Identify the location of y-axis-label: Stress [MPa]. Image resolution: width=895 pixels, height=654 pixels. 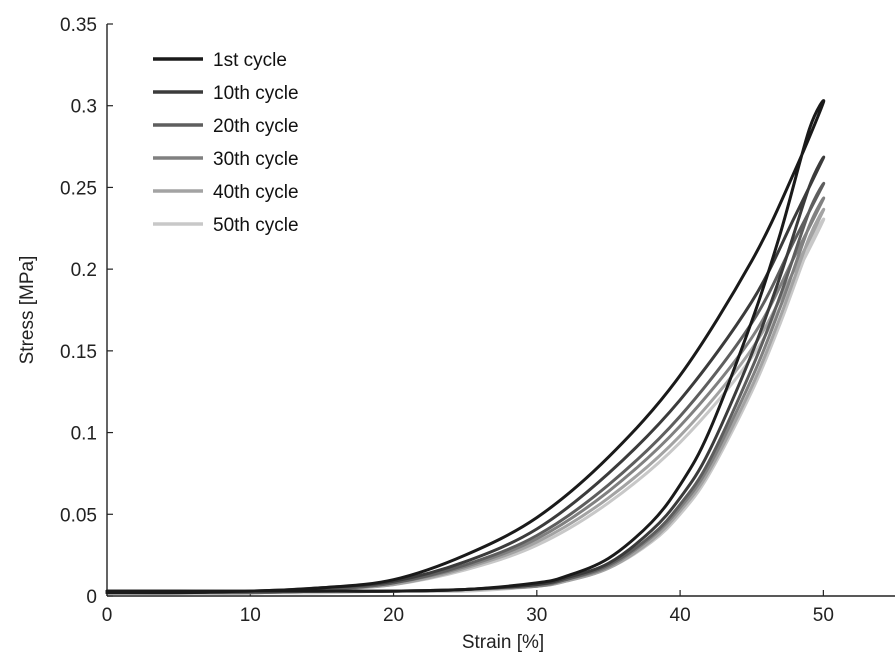
(27, 310).